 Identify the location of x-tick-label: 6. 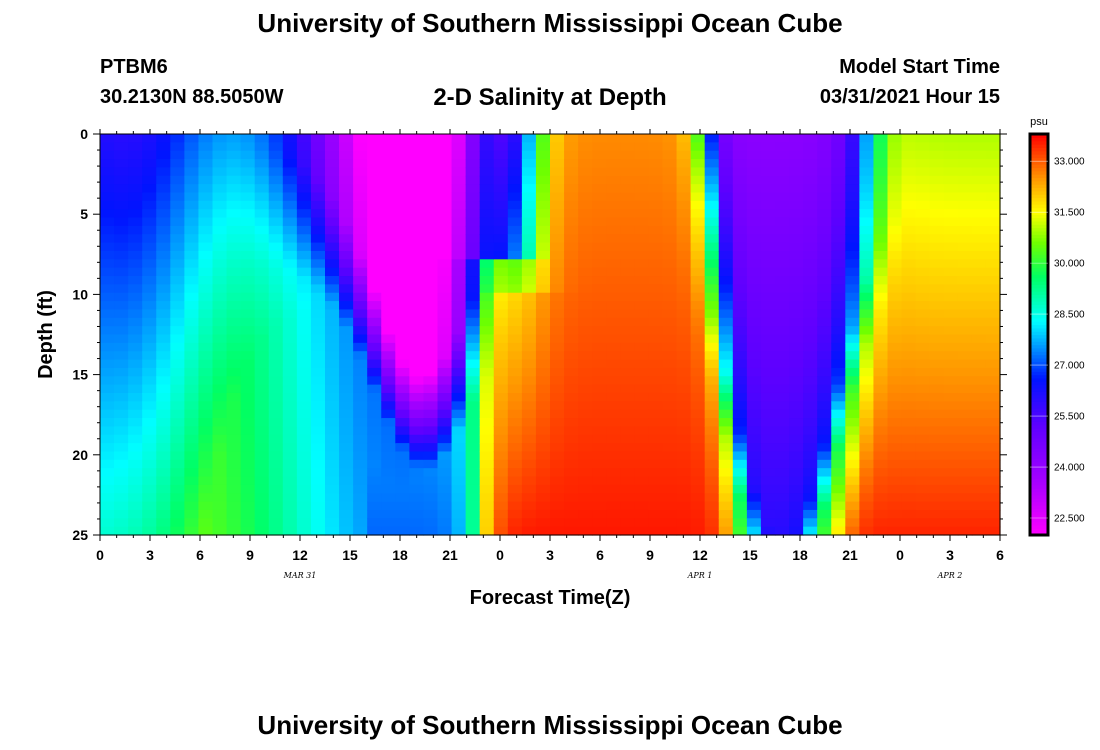
(1000, 555).